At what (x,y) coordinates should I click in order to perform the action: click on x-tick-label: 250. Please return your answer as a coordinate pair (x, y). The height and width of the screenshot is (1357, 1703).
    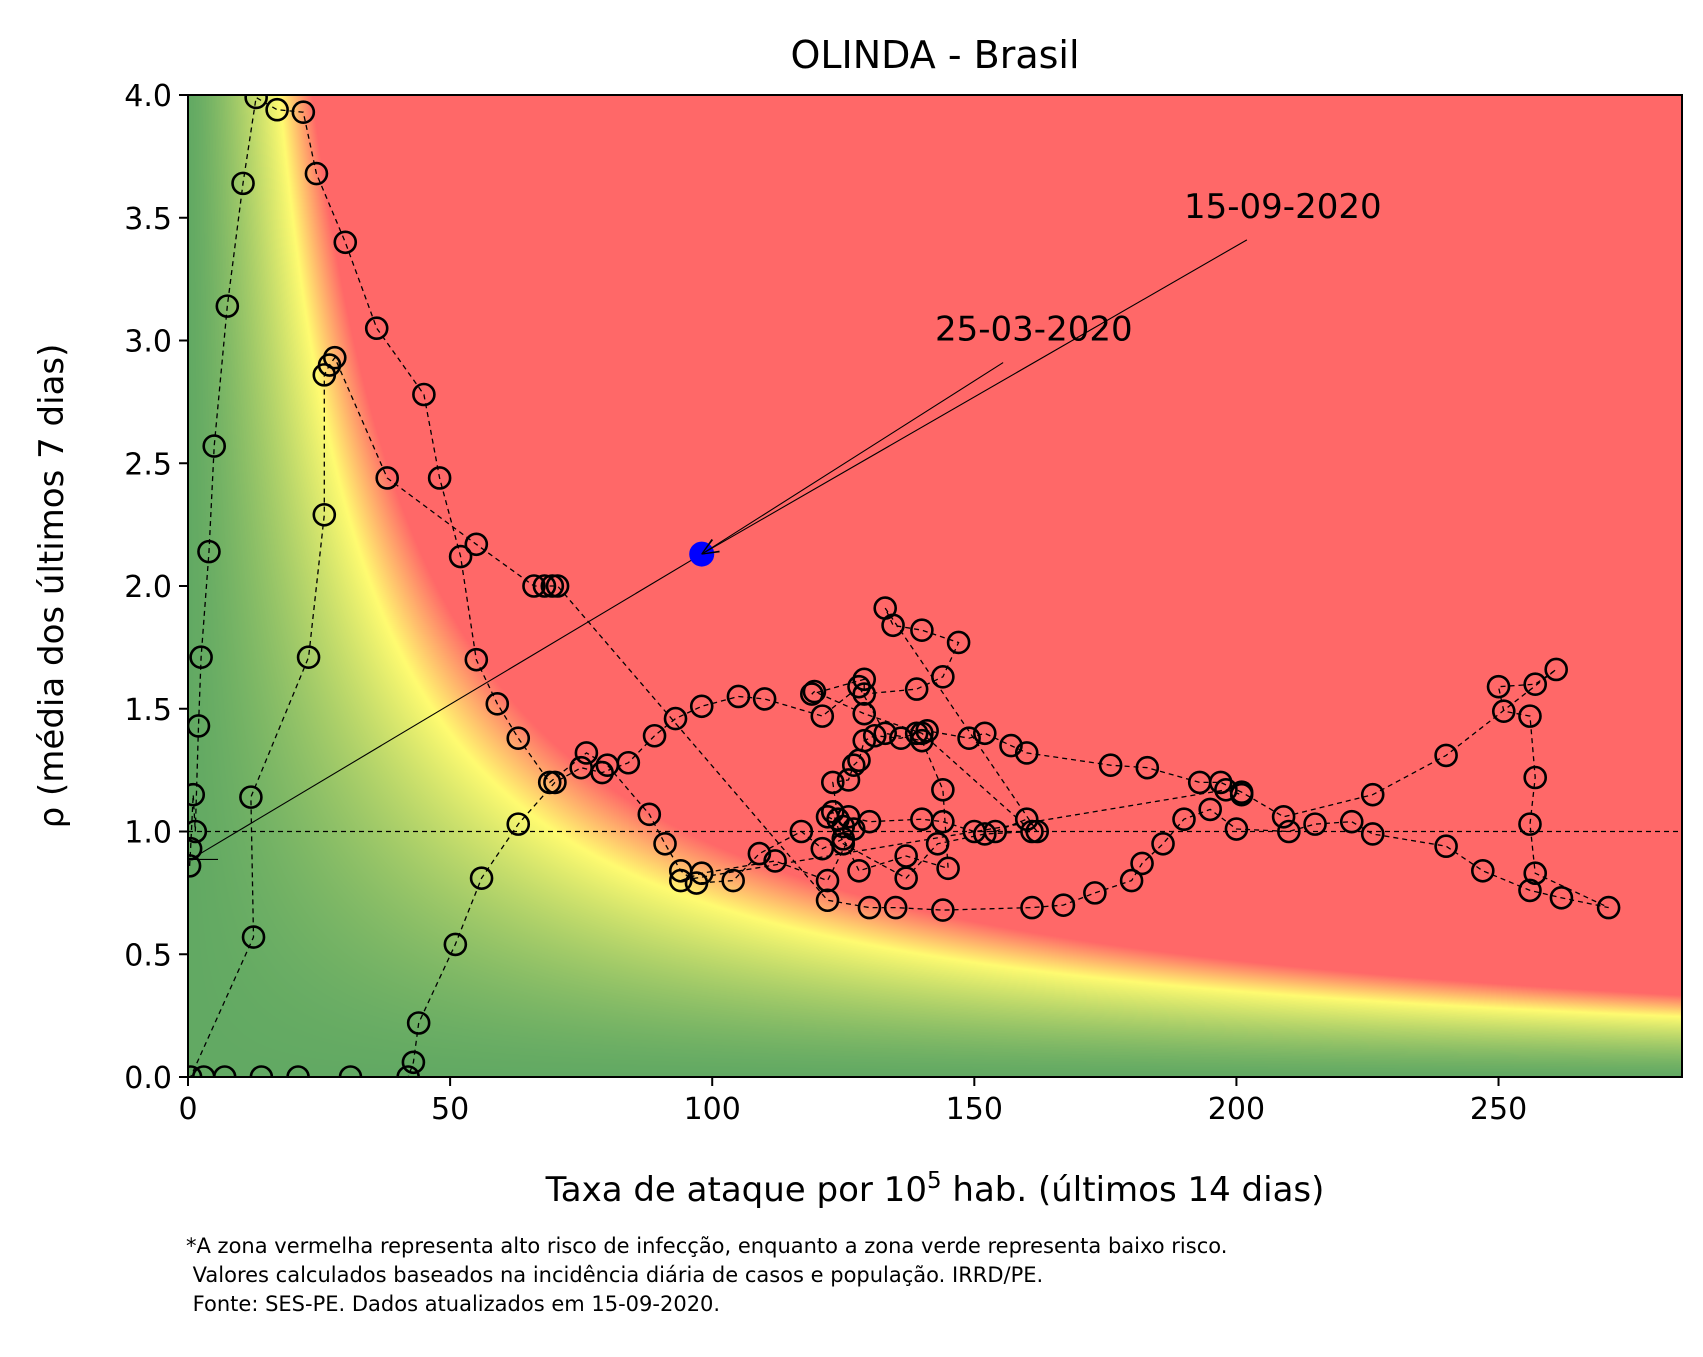
    Looking at the image, I should click on (1498, 1109).